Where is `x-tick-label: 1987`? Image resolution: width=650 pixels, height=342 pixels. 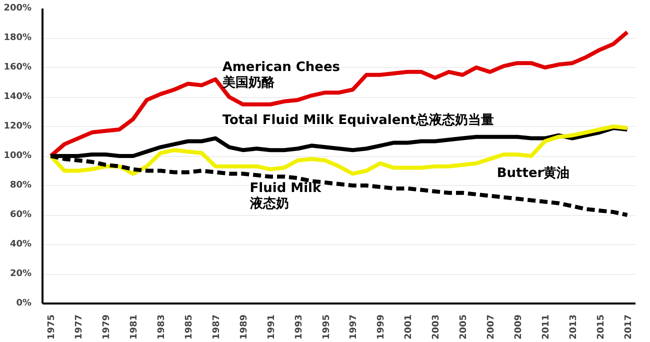 x-tick-label: 1987 is located at coordinates (217, 327).